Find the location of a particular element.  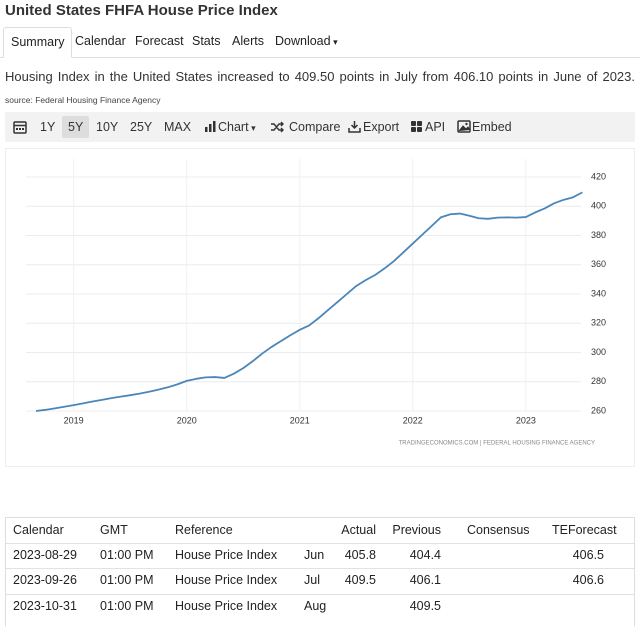

range-button: 5Y is located at coordinates (75, 127).